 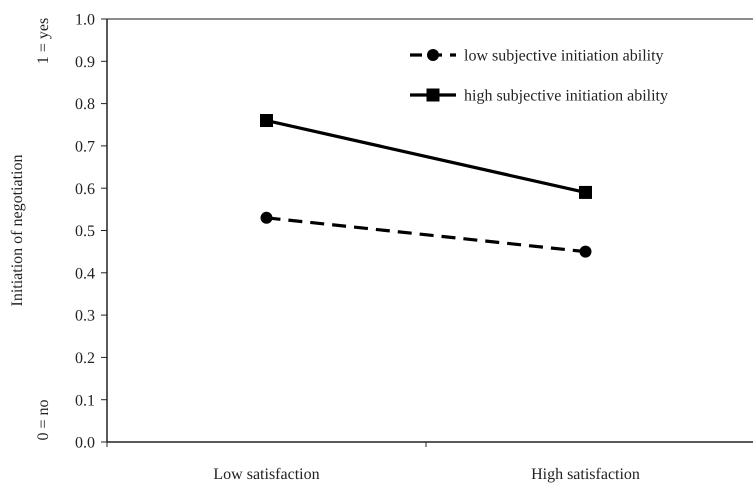 What do you see at coordinates (85, 105) in the screenshot?
I see `y-tick-label: 0.8` at bounding box center [85, 105].